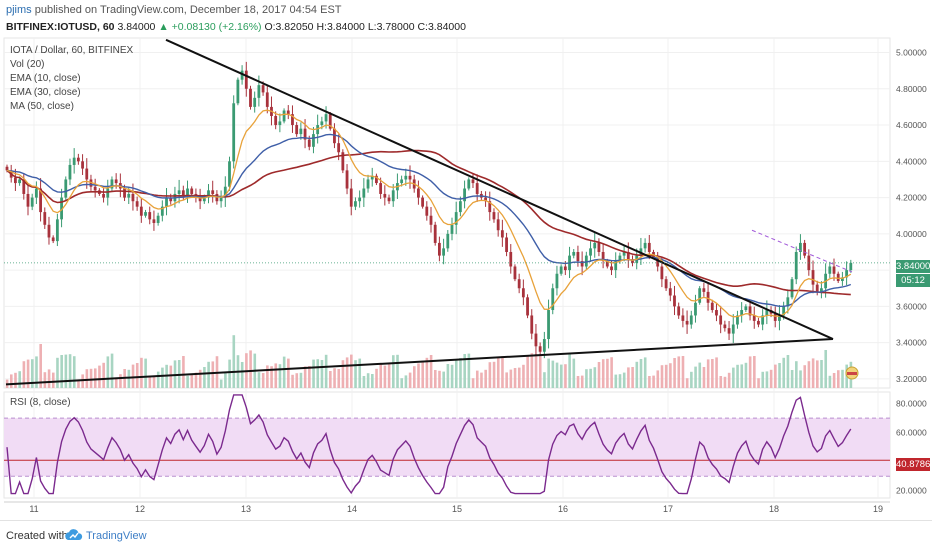  I want to click on symbol-label: BITFINEX:IOTUSD, 60, so click(60, 27).